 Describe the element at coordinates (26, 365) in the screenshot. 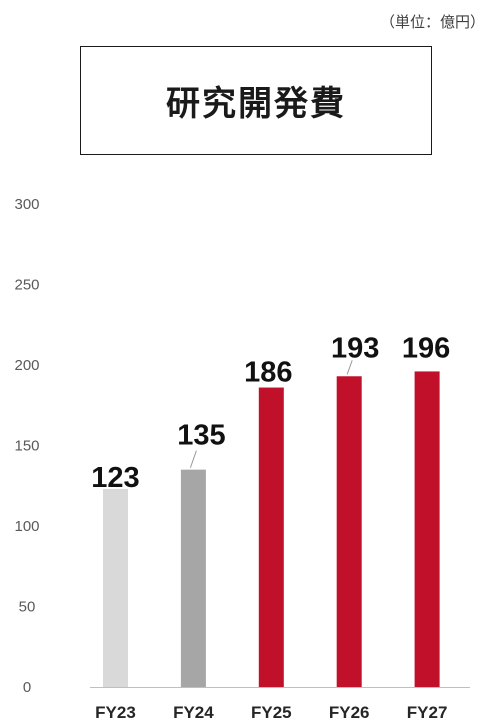

I see `y-tick-label-200: 200` at that location.